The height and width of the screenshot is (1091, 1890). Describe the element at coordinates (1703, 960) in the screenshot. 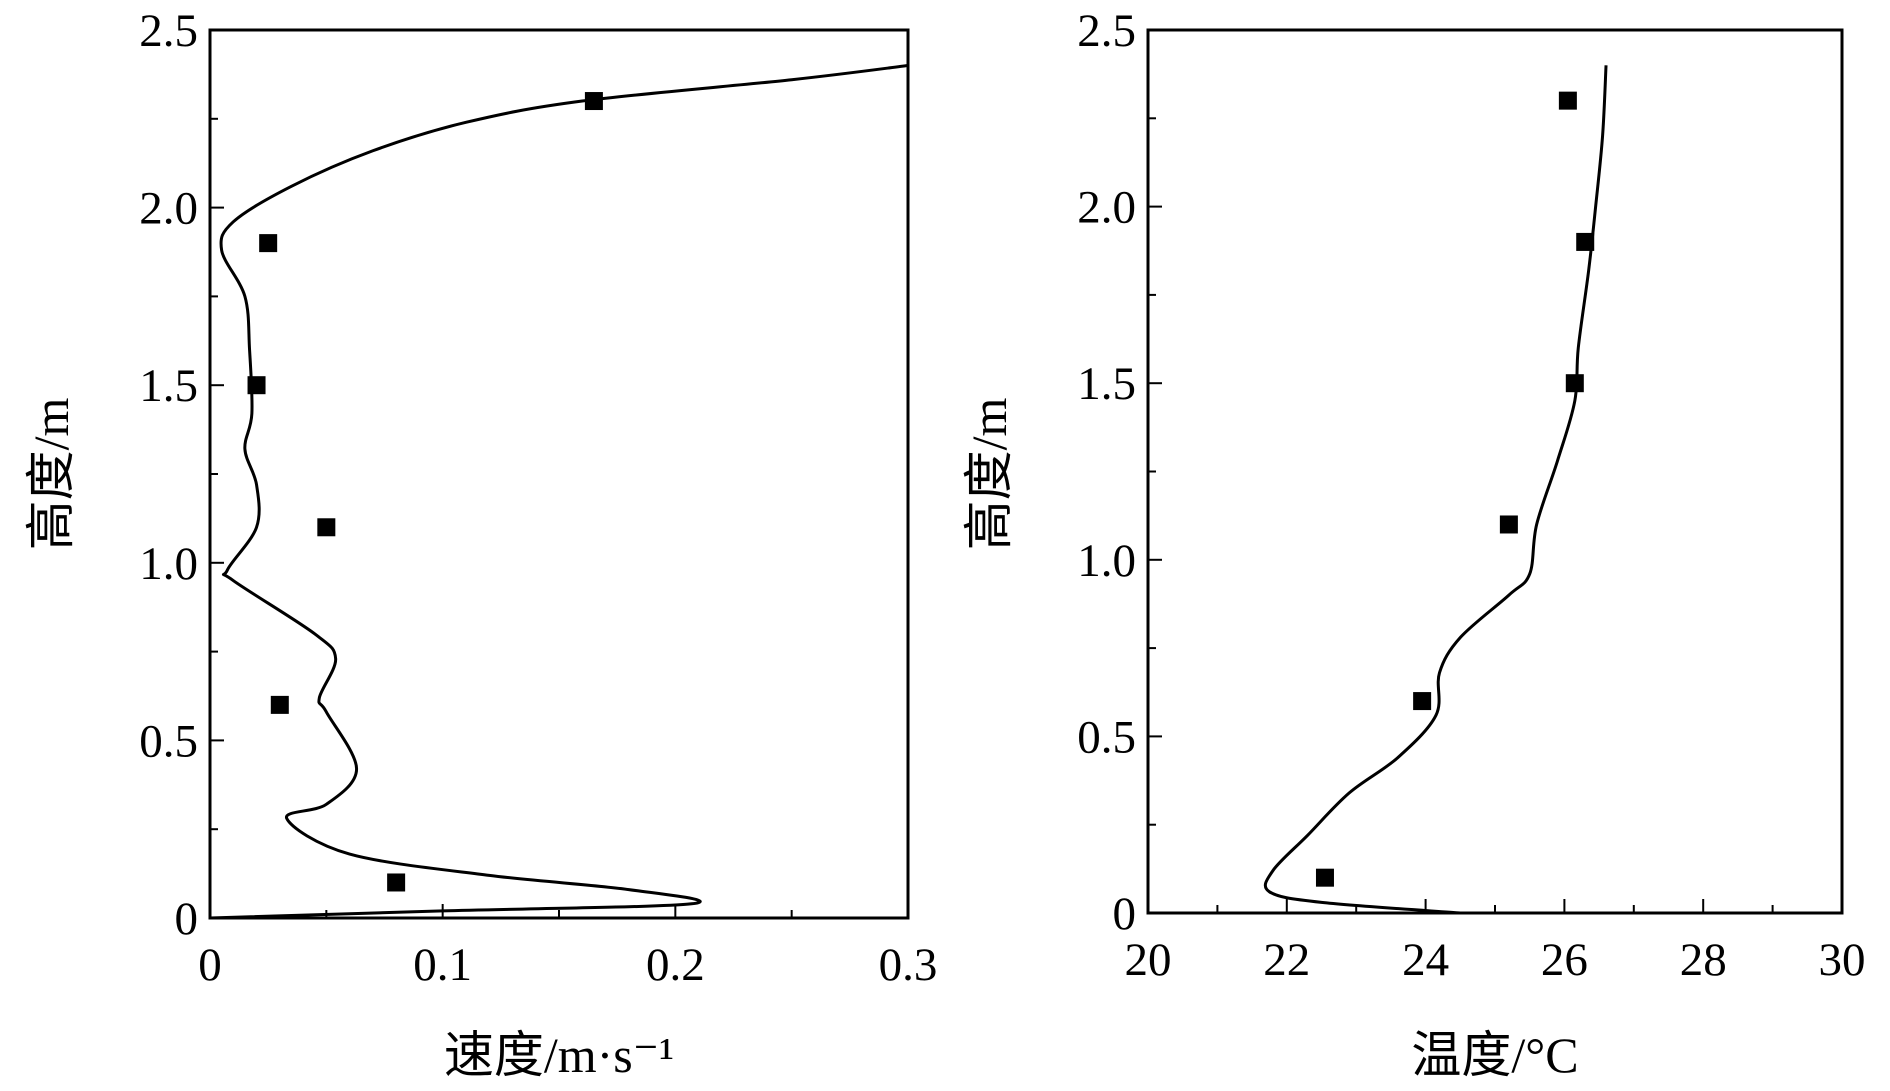

I see `x-tick-label: 28` at that location.